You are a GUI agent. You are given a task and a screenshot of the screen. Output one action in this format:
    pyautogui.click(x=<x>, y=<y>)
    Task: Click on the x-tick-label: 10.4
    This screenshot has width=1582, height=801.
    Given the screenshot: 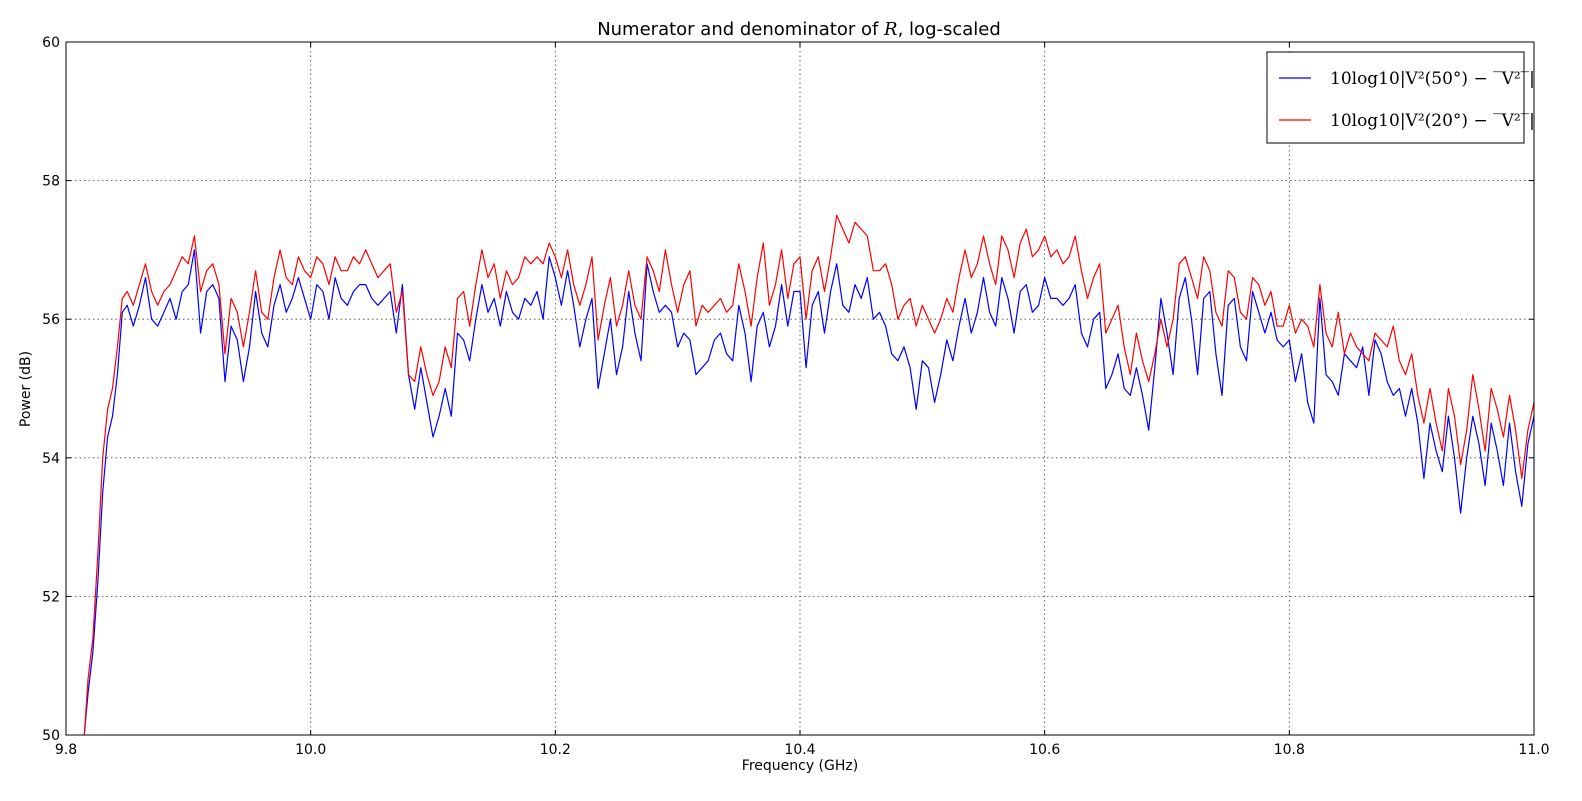 What is the action you would take?
    pyautogui.click(x=799, y=750)
    